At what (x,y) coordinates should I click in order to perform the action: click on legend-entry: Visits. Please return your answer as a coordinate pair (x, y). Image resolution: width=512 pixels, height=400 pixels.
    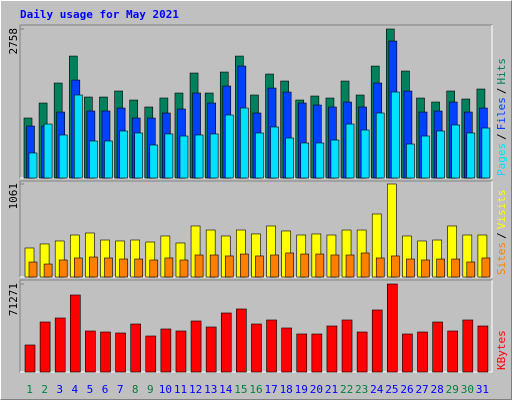
    Looking at the image, I should click on (501, 210).